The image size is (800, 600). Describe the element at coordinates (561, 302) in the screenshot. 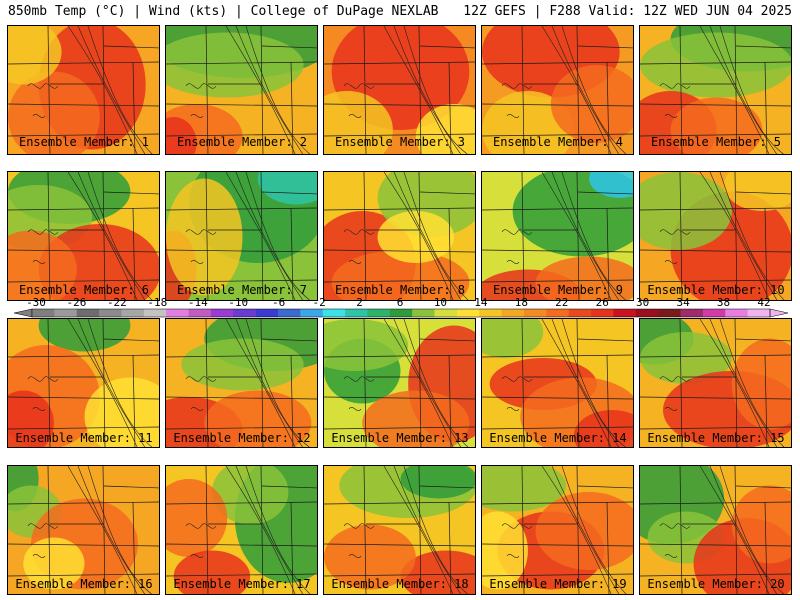

I see `colorbar-tick-label: 22` at that location.